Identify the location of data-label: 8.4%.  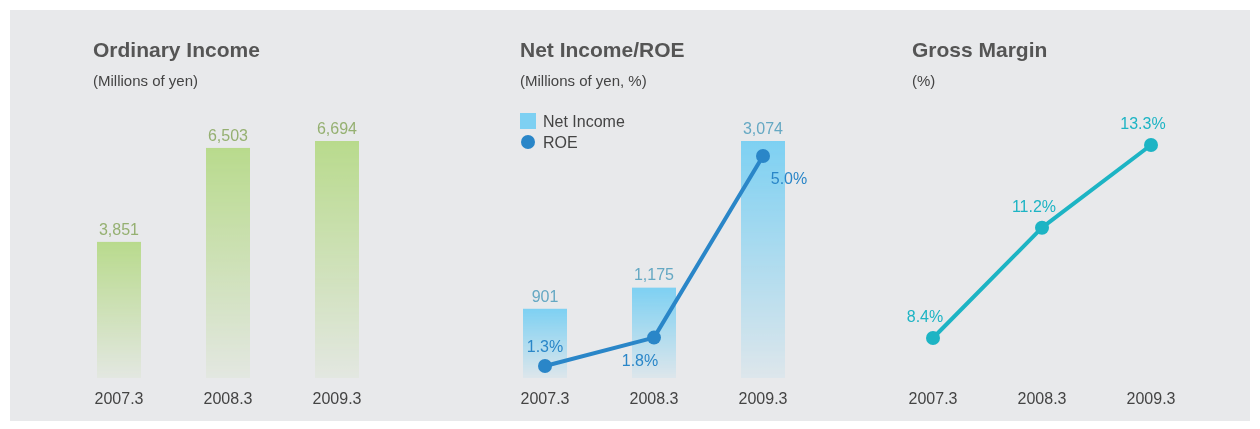
(925, 316).